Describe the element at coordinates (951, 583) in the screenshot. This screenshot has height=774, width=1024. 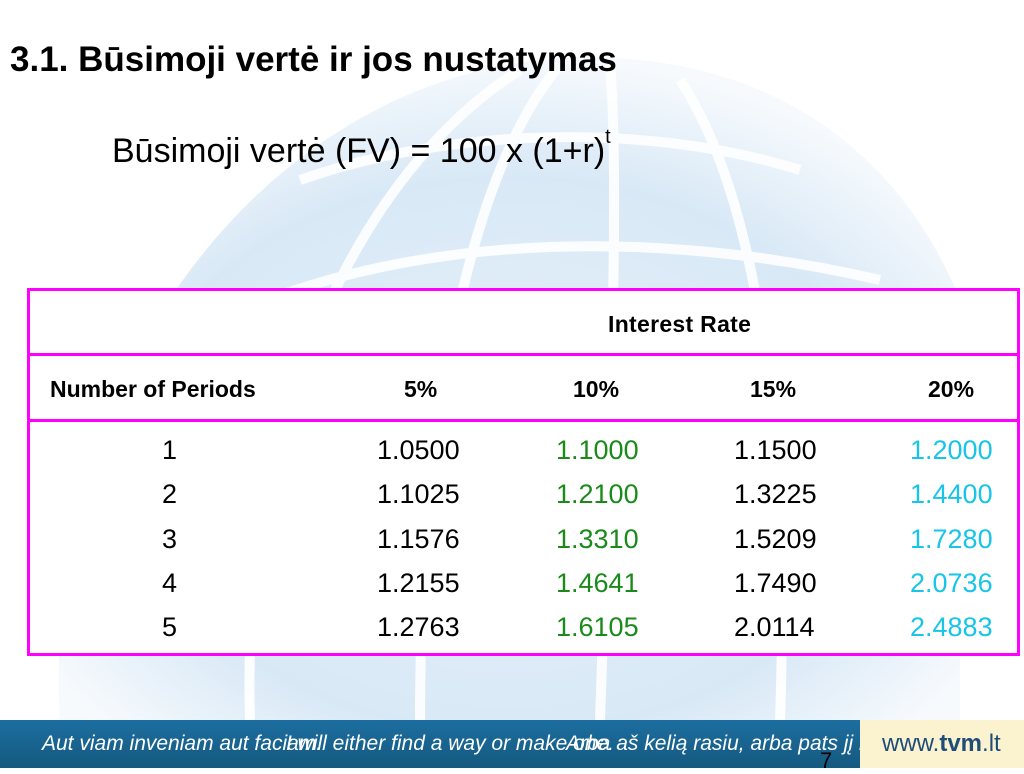
I see `cell-rate-20: 2.0736` at that location.